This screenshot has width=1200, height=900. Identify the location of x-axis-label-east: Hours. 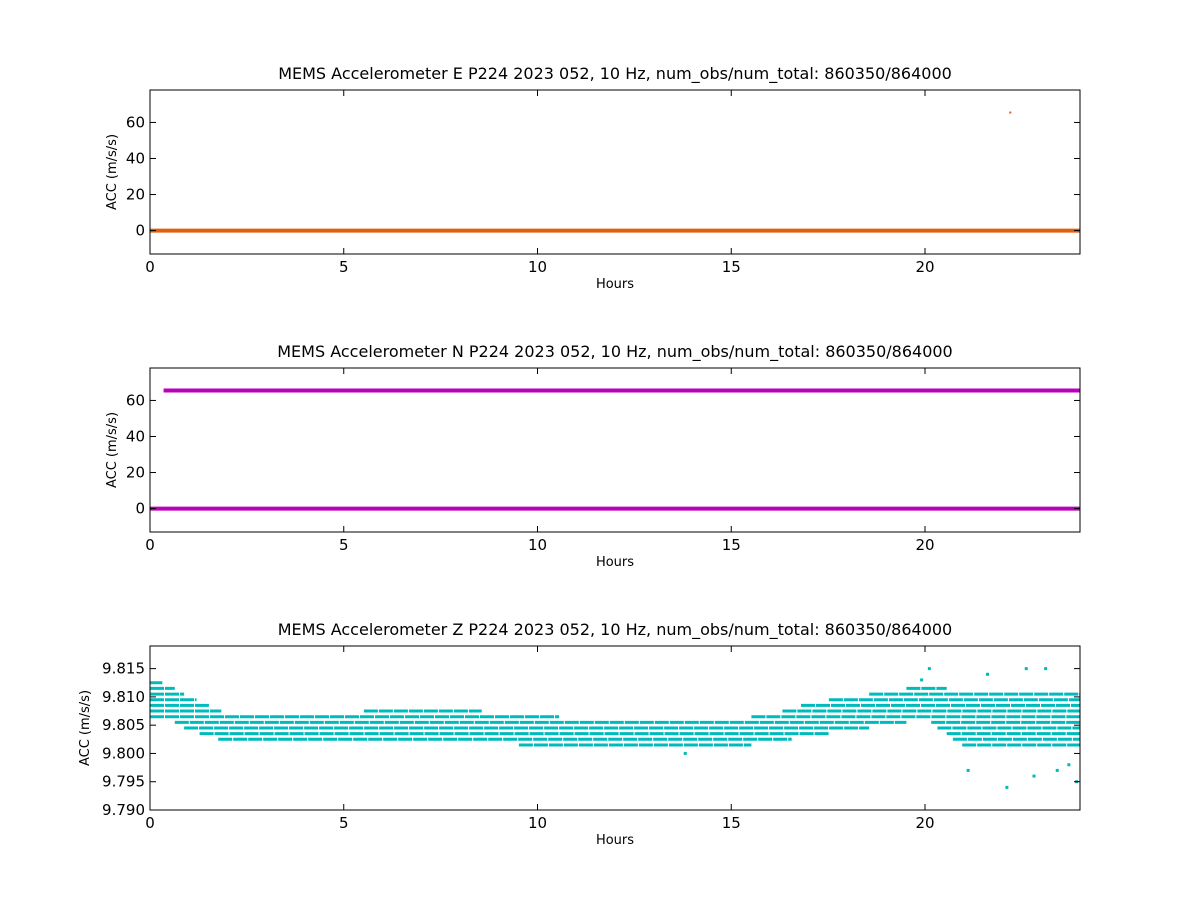
(615, 284).